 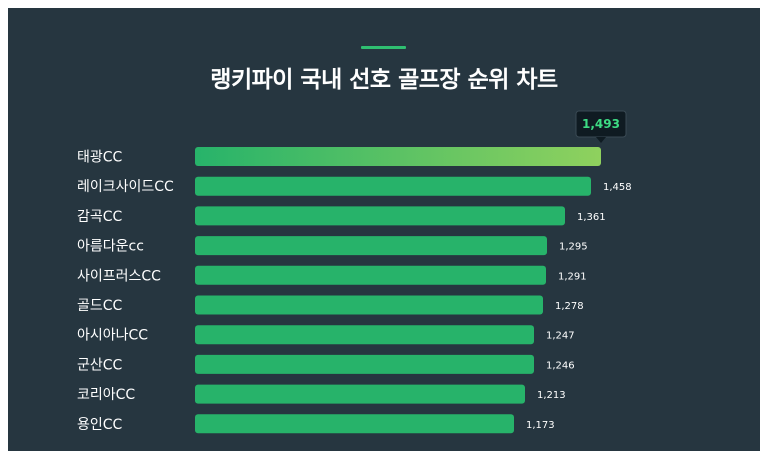 I want to click on category-label: 군산CC, so click(x=100, y=365).